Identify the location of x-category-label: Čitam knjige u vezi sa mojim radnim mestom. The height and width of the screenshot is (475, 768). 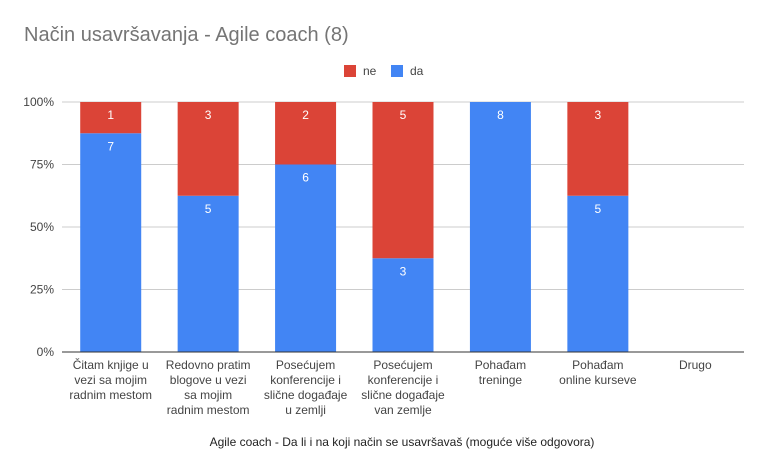
(110, 379).